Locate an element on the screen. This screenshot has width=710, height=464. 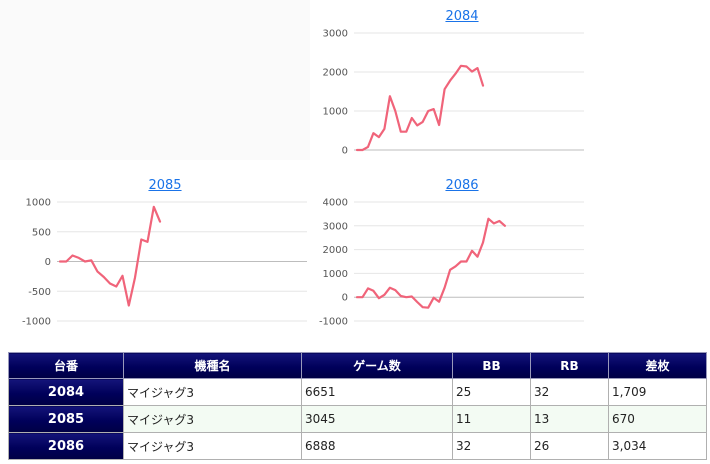
table-row: 2084 マイジャグ3 6651 25 32 1,709 is located at coordinates (357, 392).